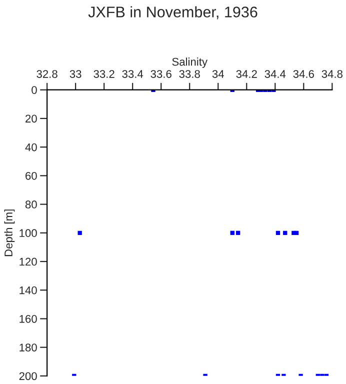 Image resolution: width=346 pixels, height=384 pixels. Describe the element at coordinates (31, 204) in the screenshot. I see `y-tick-label: 80` at that location.